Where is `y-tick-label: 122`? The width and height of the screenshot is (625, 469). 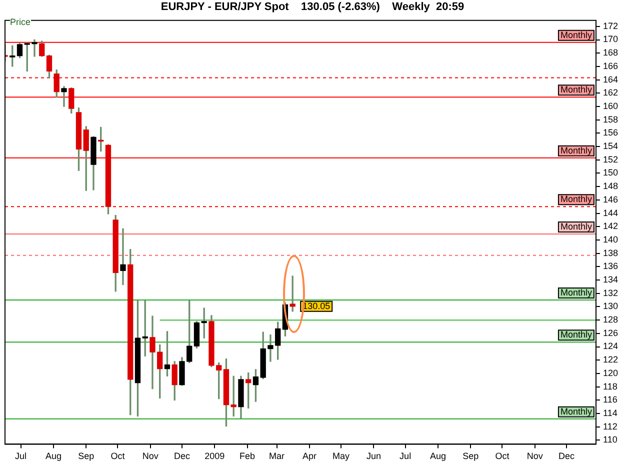
y-tick-label: 122 is located at coordinates (610, 359).